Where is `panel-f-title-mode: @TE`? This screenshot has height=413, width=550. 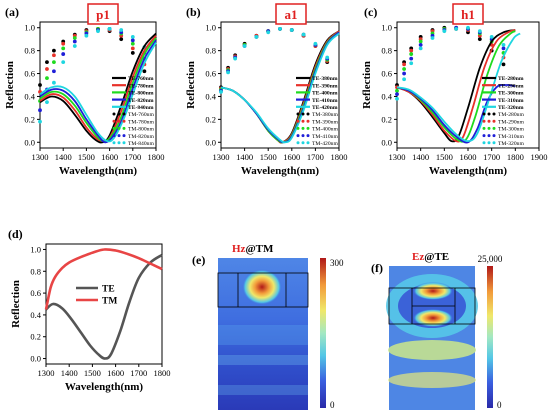
panel-f-title-mode: @TE is located at coordinates (436, 257).